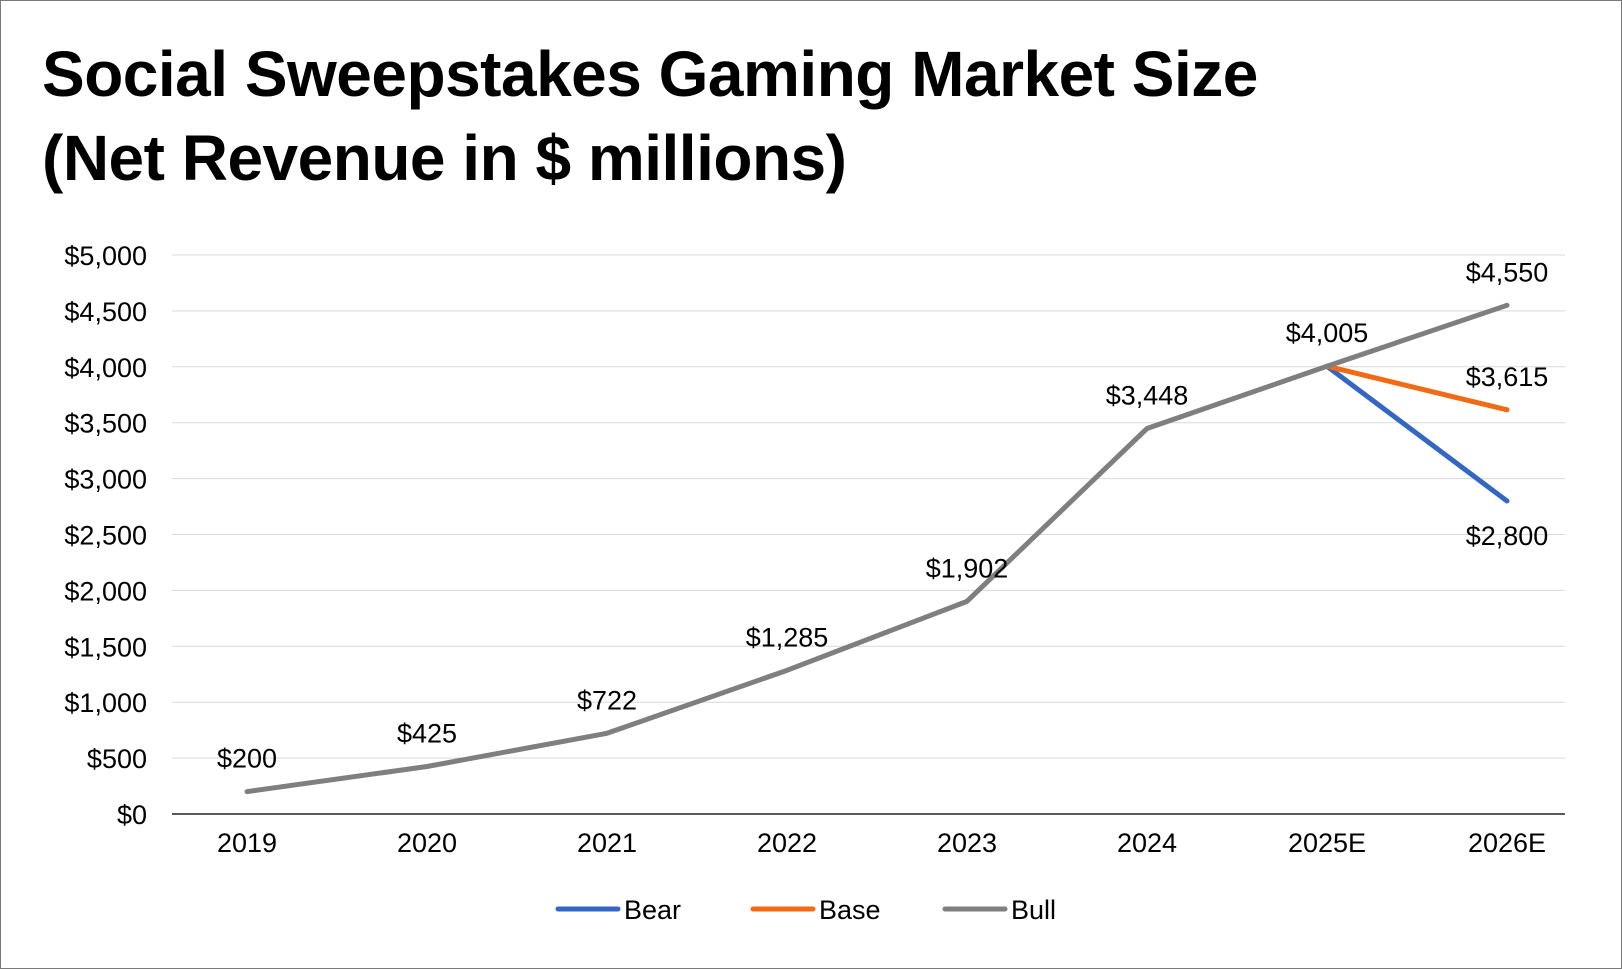  I want to click on x-tick-label: 2020, so click(427, 843).